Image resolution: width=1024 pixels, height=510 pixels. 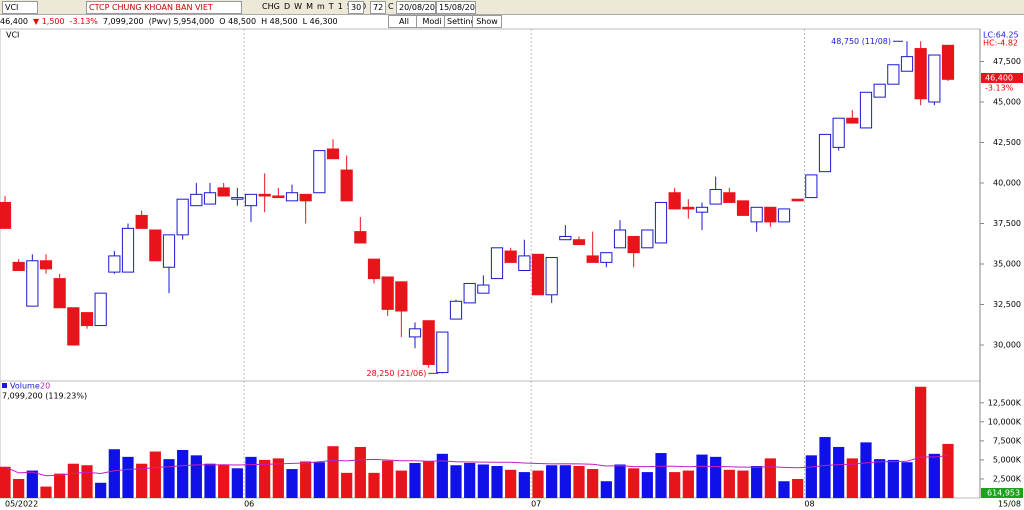 I want to click on date-to: 15/08/20, so click(x=456, y=7).